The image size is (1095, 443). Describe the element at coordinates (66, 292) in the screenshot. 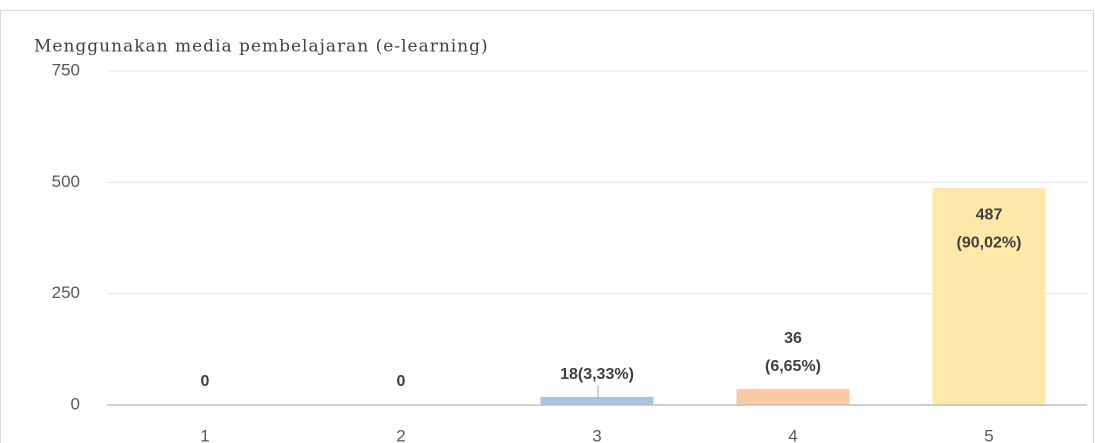

I see `y-tick-label: 250` at that location.